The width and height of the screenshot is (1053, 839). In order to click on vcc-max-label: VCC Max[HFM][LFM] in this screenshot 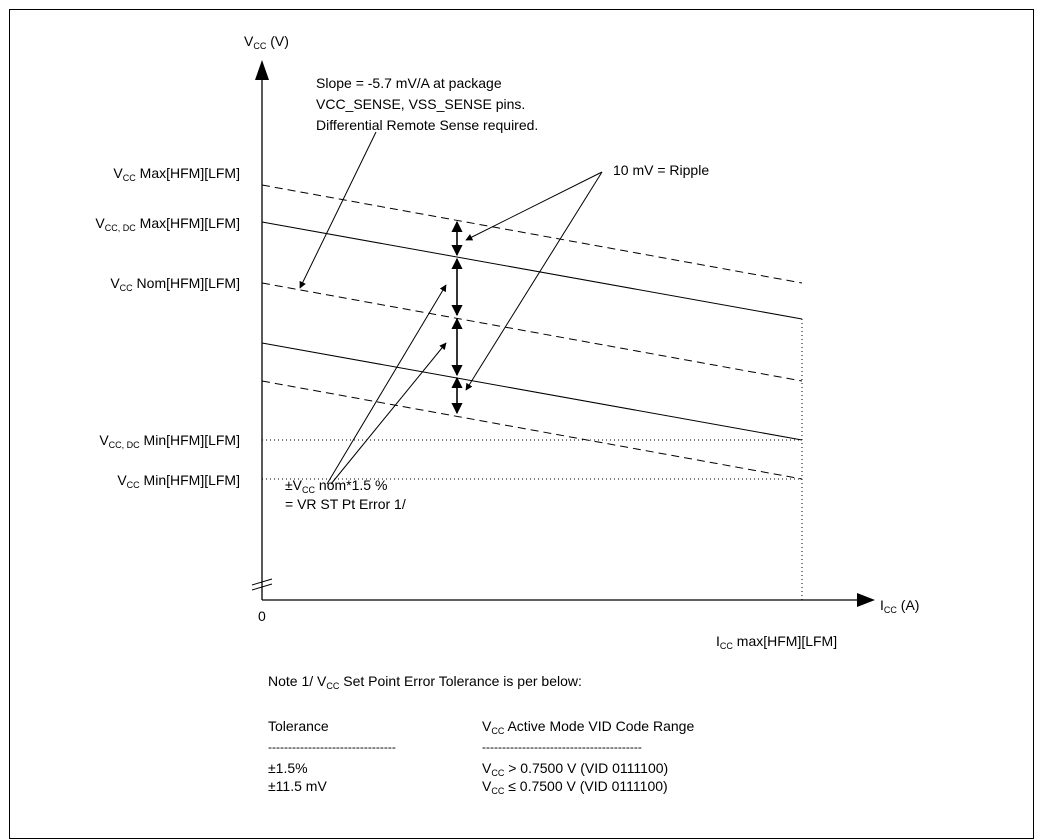, I will do `click(176, 174)`.